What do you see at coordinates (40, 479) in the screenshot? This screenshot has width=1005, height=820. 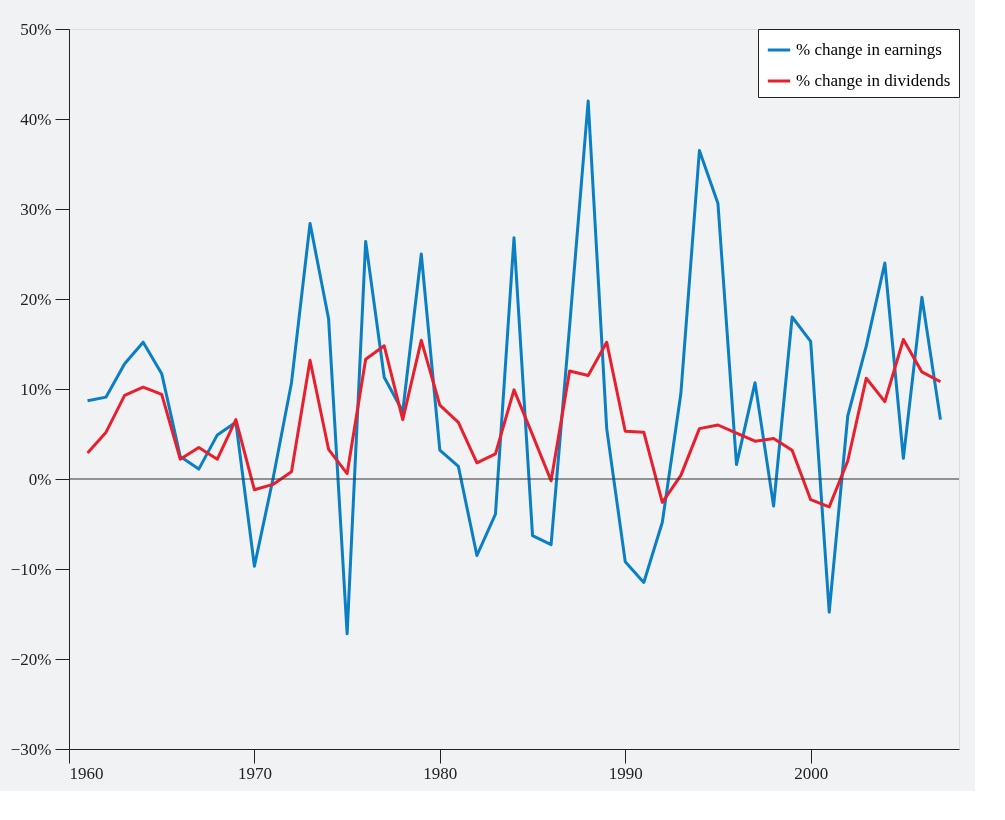 I see `y-tick-label: 0%` at bounding box center [40, 479].